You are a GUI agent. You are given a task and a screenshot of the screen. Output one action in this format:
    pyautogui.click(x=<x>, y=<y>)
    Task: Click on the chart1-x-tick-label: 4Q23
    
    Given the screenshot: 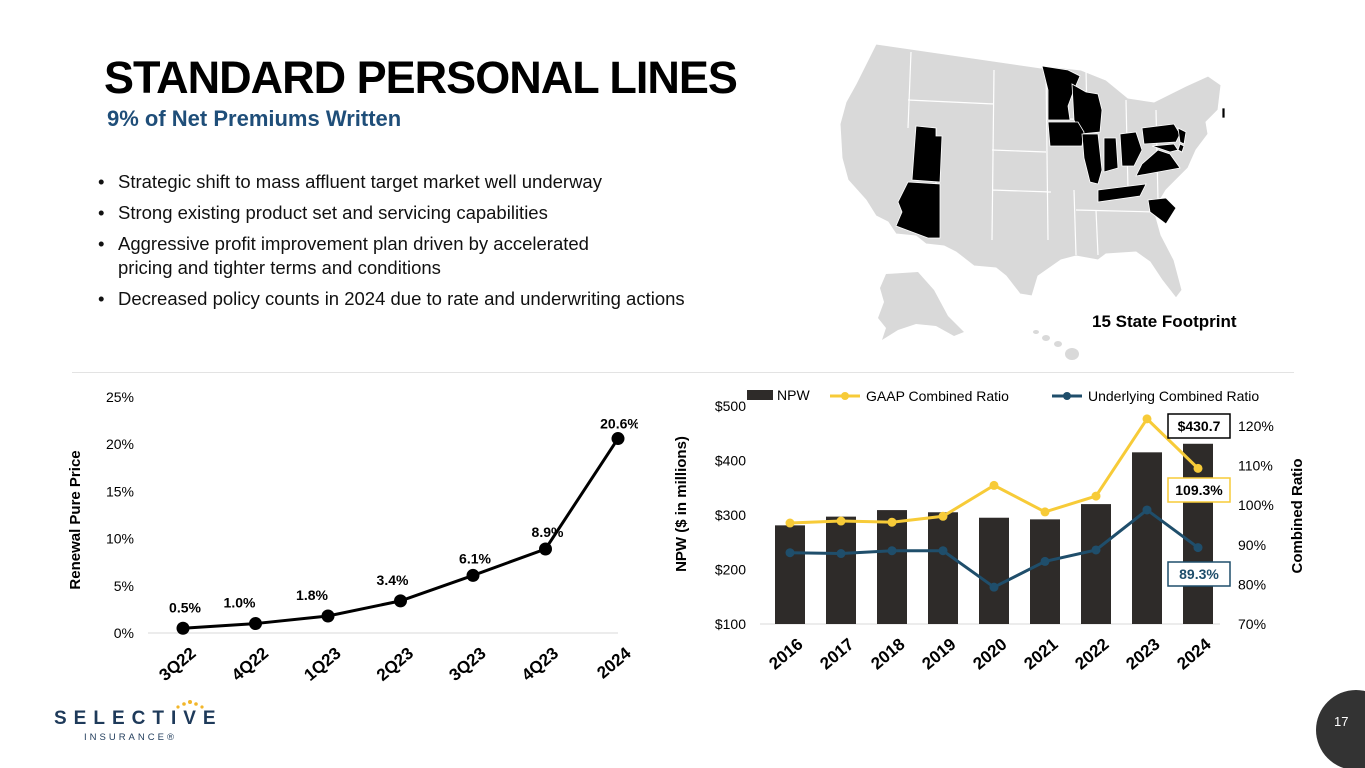 What is the action you would take?
    pyautogui.click(x=540, y=664)
    